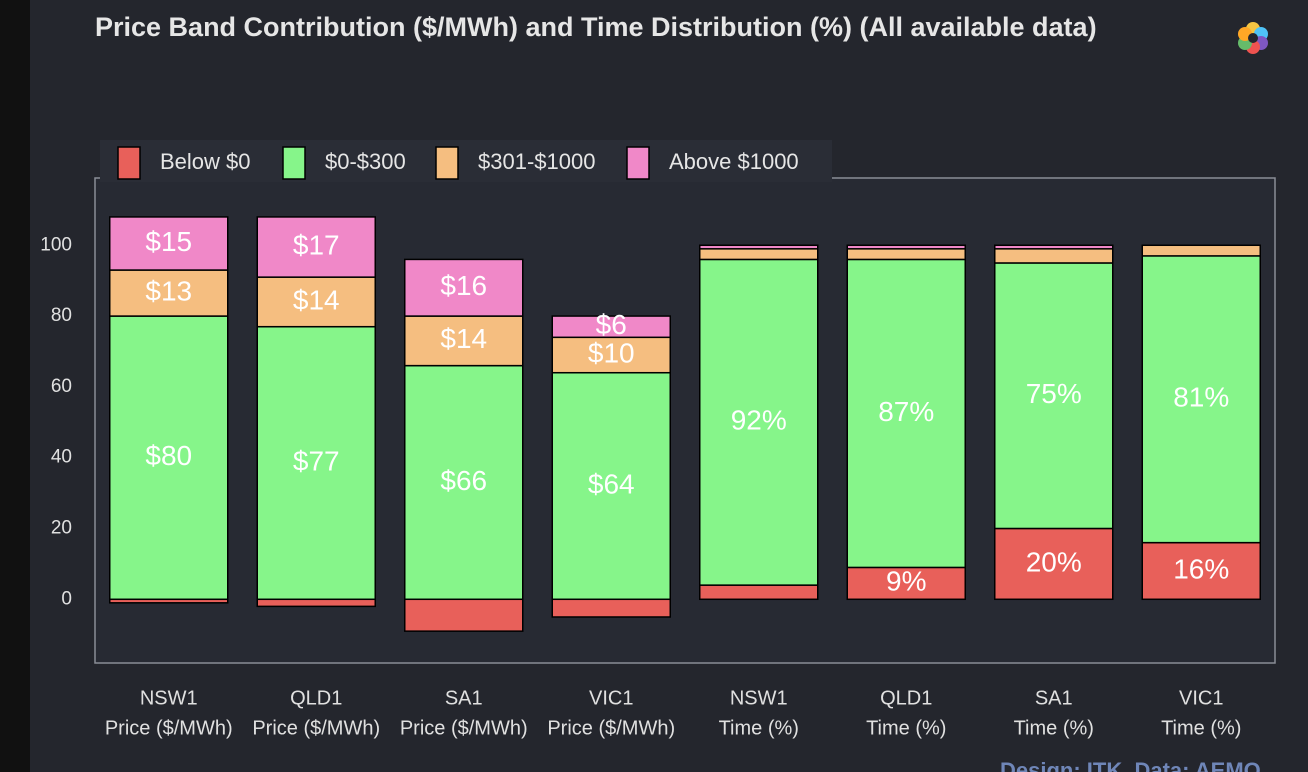 This screenshot has width=1308, height=772. I want to click on y-tick-label: 40, so click(61, 457).